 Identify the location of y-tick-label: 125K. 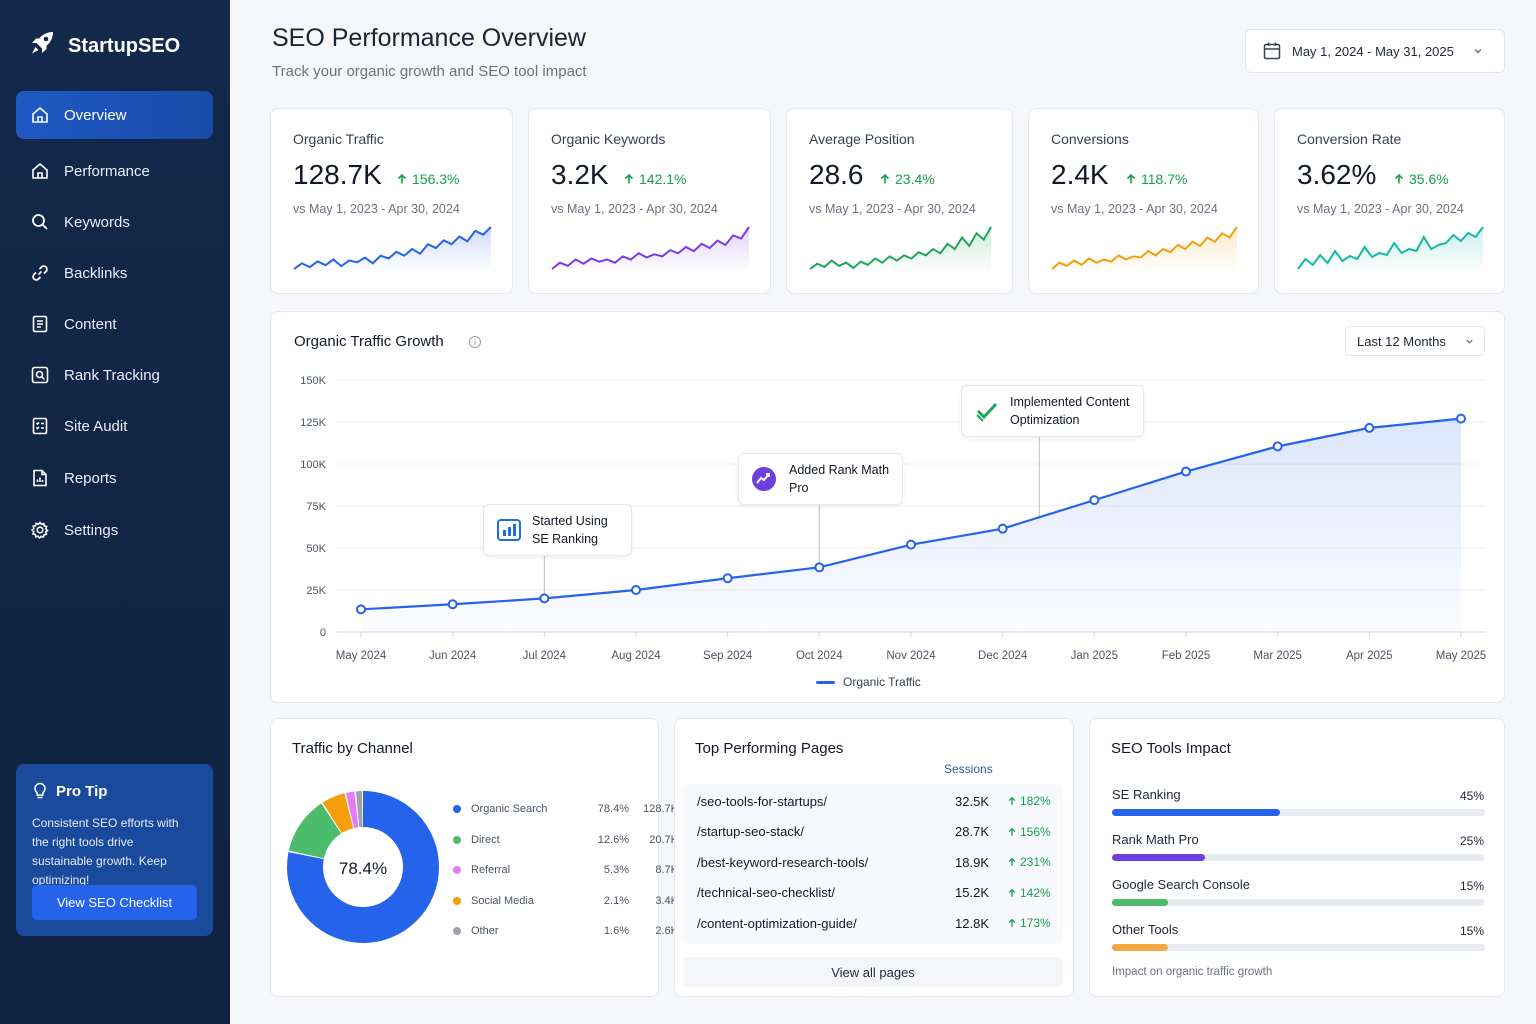
(313, 423).